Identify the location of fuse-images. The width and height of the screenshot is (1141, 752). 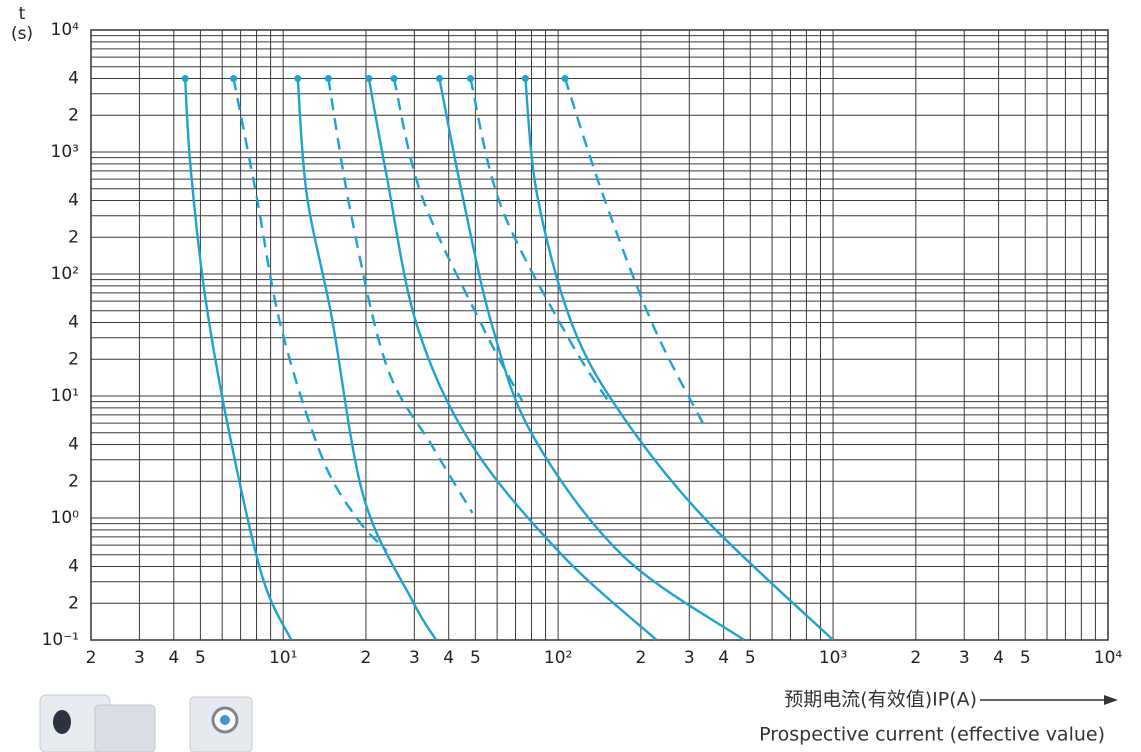
(146, 723).